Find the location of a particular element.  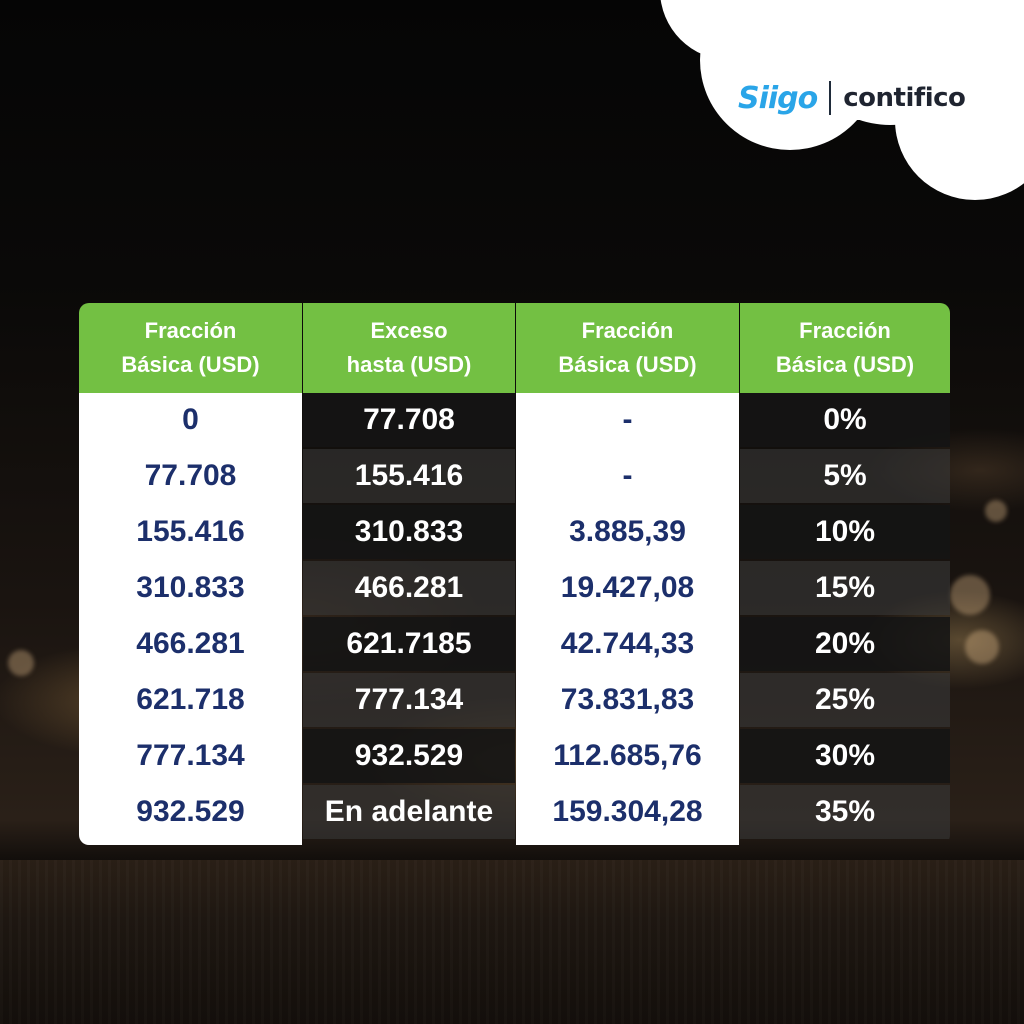

logo-divider is located at coordinates (830, 98).